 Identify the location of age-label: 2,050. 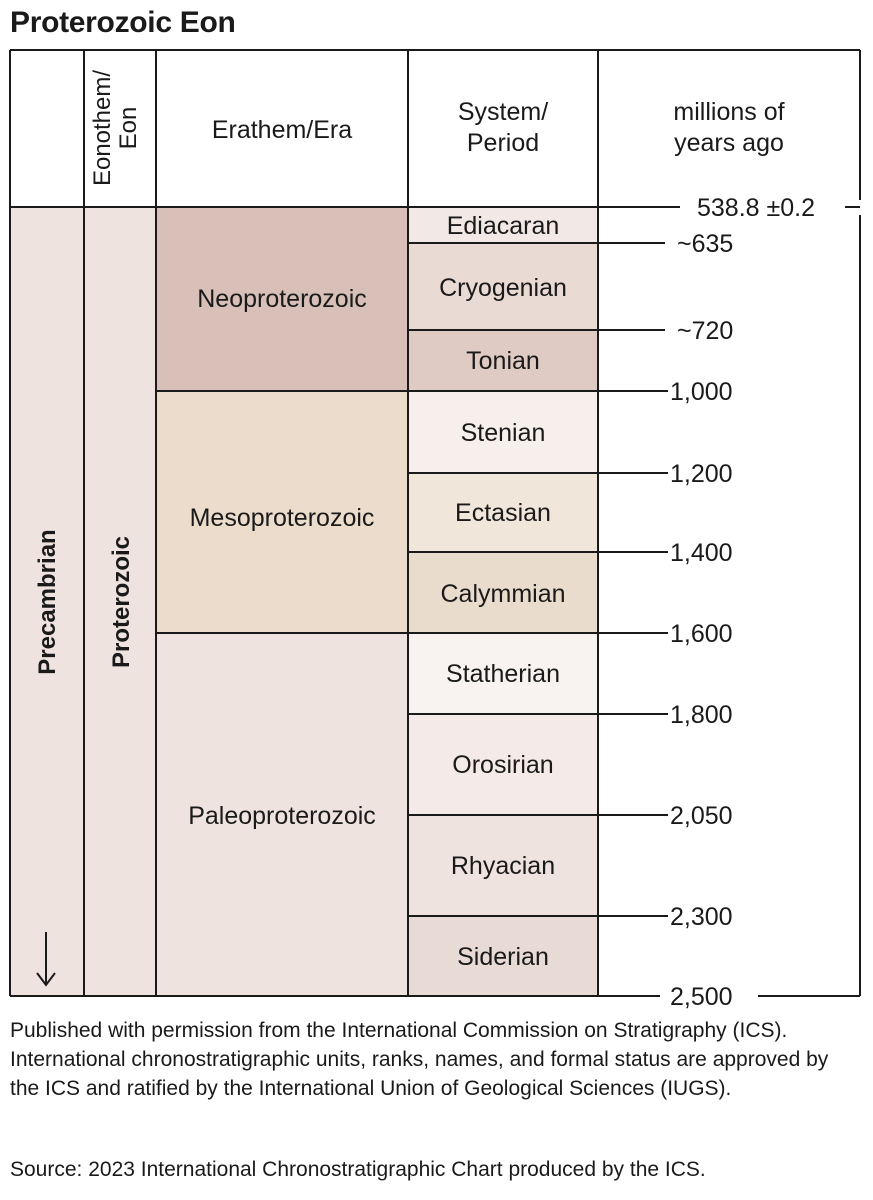
(701, 816).